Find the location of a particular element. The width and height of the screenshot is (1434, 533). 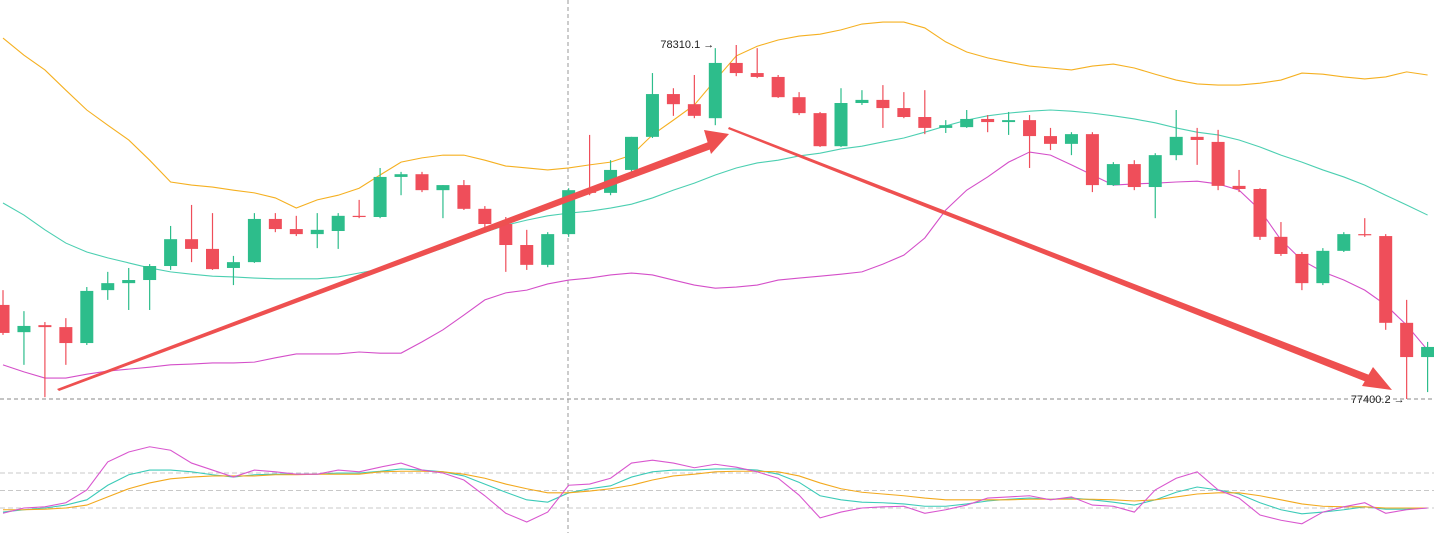

low-label: 77400.2 → is located at coordinates (1378, 400).